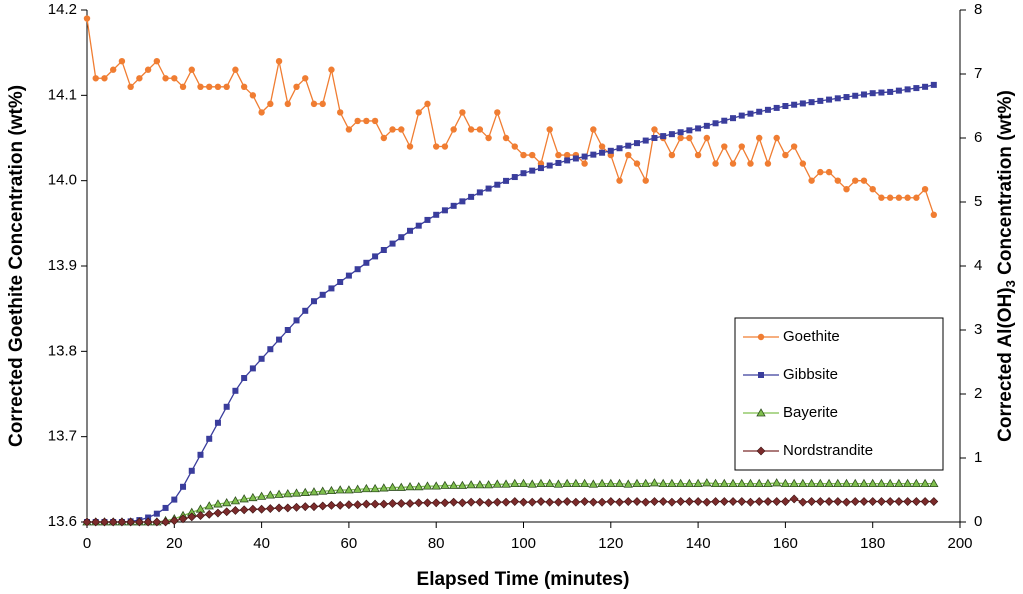 This screenshot has width=1023, height=594. I want to click on legend-label: Gibbsite, so click(810, 374).